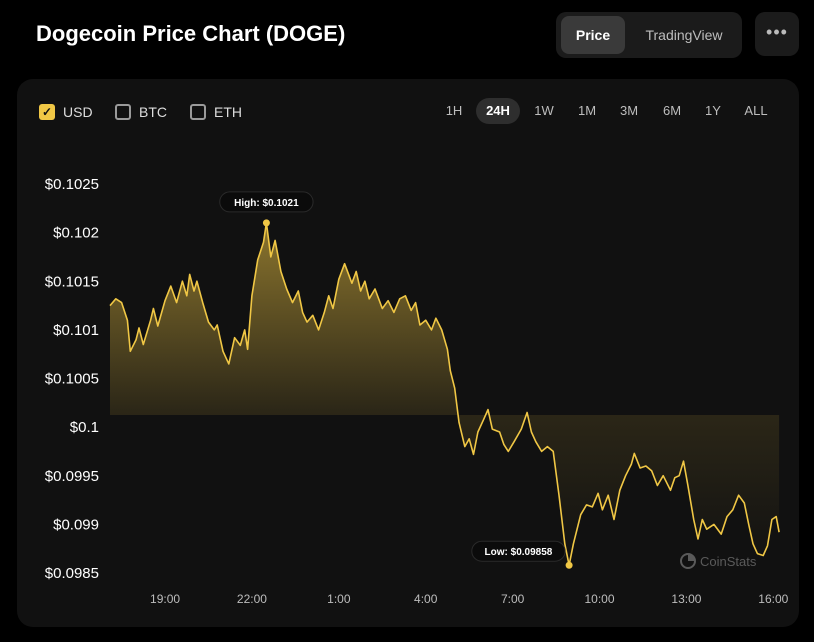 The image size is (814, 642). What do you see at coordinates (544, 110) in the screenshot?
I see `range-tab-1w: 1W` at bounding box center [544, 110].